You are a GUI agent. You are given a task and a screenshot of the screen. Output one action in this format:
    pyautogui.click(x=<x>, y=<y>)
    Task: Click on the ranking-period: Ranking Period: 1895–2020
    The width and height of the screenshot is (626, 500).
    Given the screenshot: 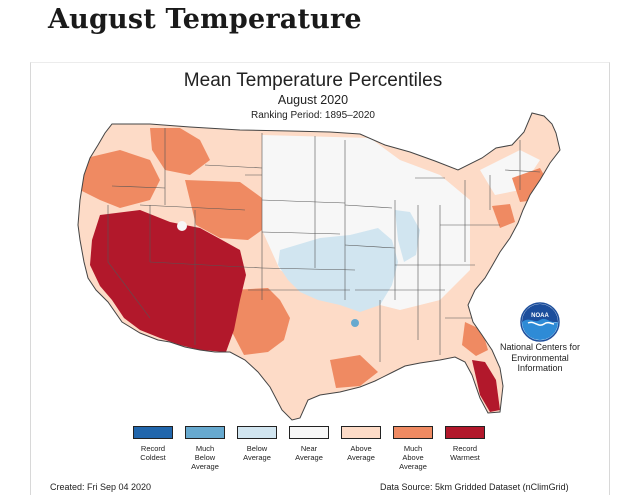 What is the action you would take?
    pyautogui.click(x=313, y=115)
    